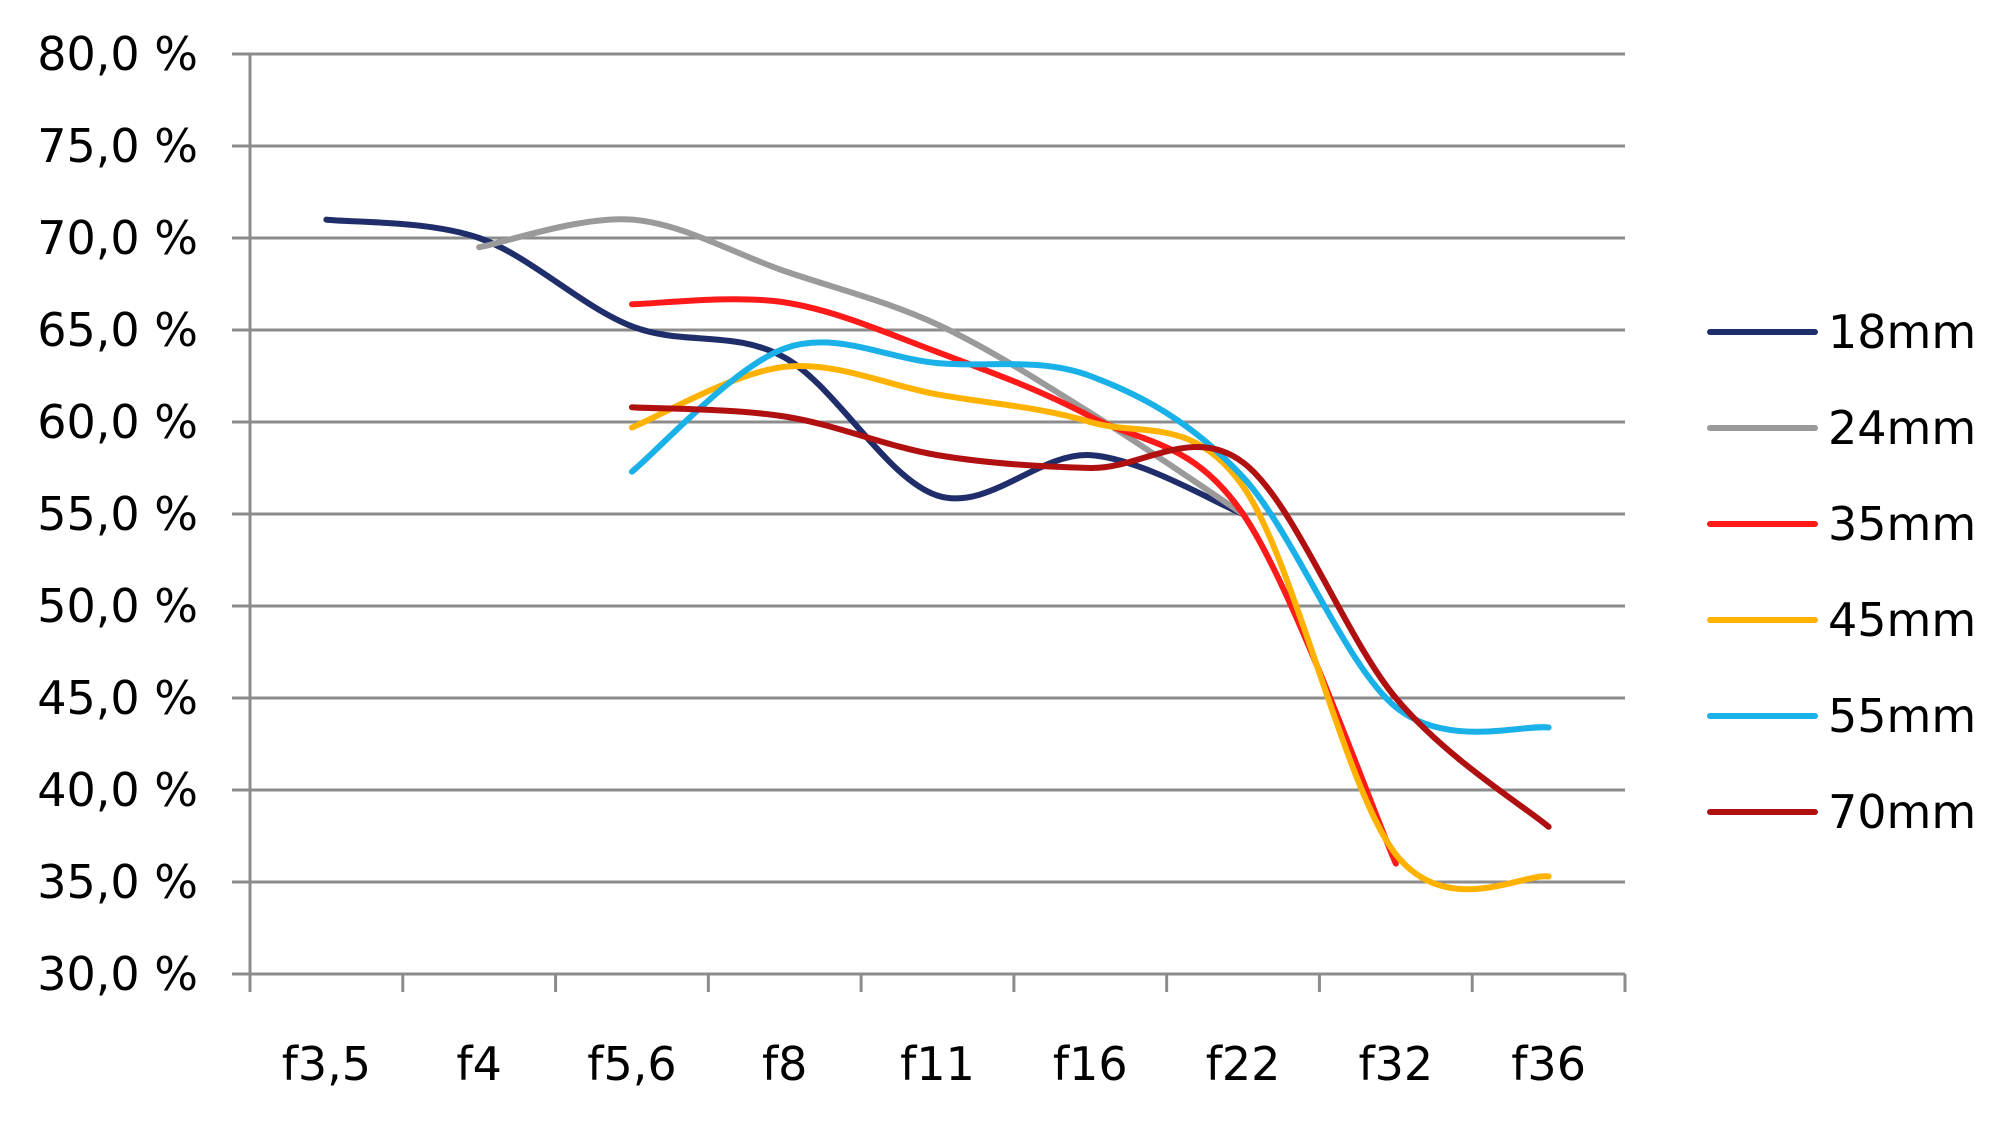 The width and height of the screenshot is (2000, 1142). What do you see at coordinates (117, 330) in the screenshot?
I see `y-tick-label: 65,0 %` at bounding box center [117, 330].